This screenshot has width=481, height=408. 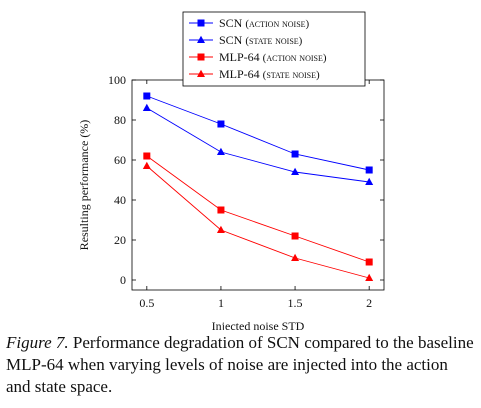 I want to click on legend-item-4: MLP-64 (state noise), so click(x=254, y=74).